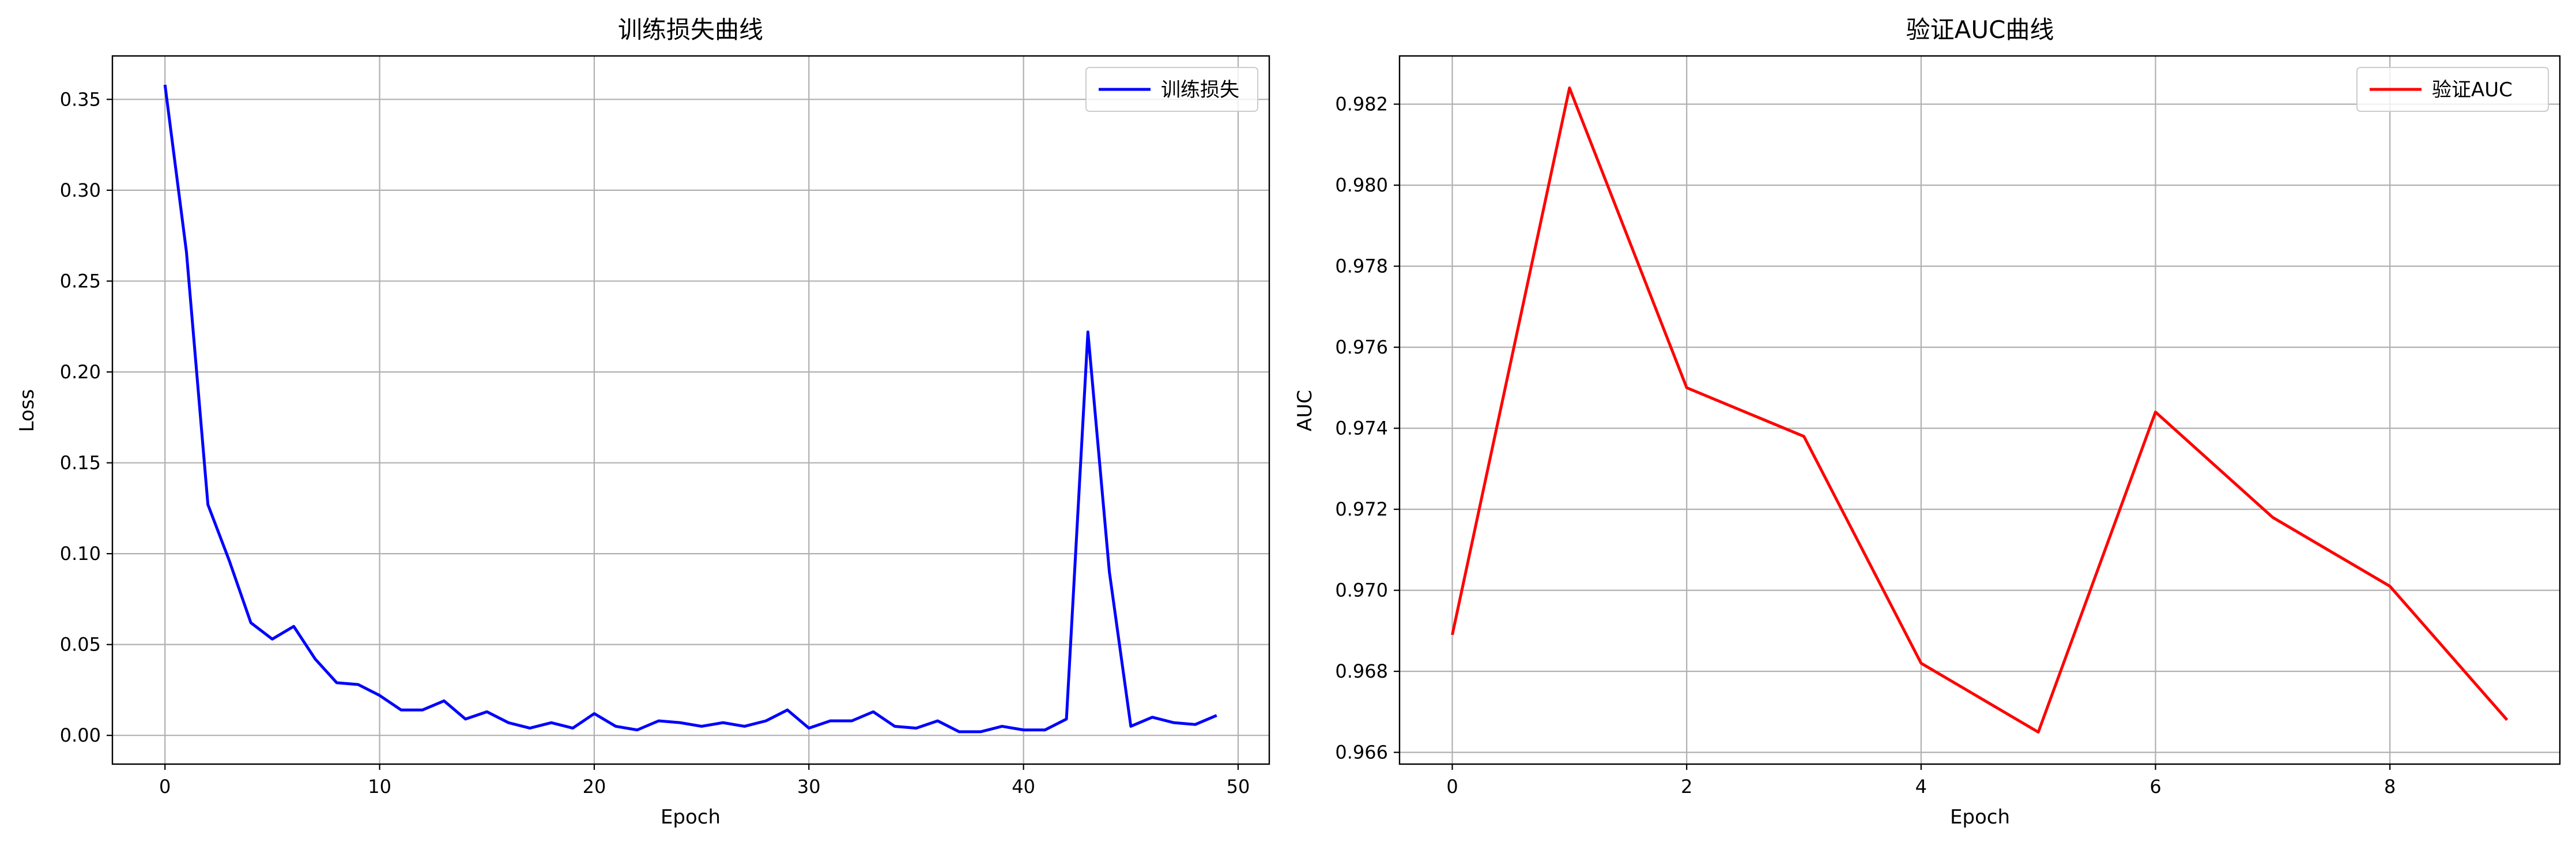  I want to click on loss-y-tick-label: 0.00, so click(80, 735).